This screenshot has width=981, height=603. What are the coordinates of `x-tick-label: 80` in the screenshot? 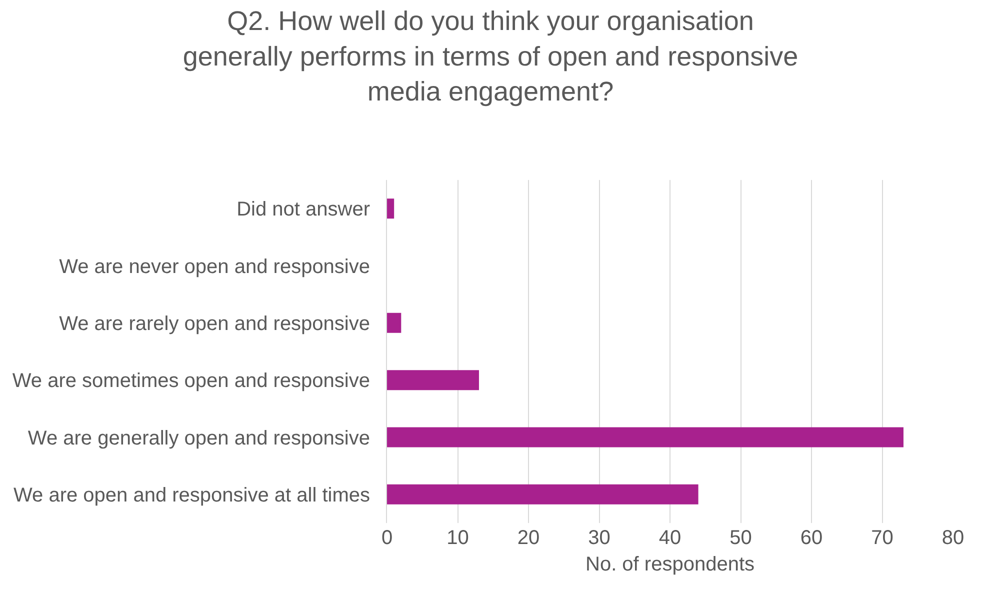 It's located at (953, 538).